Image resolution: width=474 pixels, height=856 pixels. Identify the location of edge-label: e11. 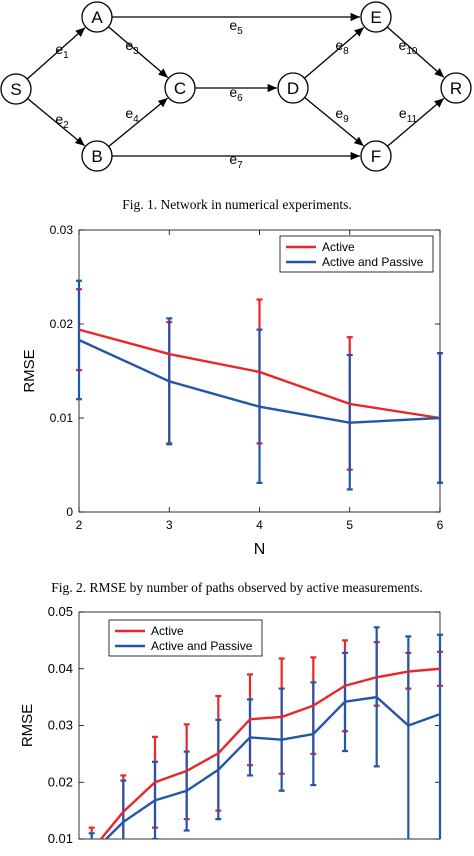
(408, 115).